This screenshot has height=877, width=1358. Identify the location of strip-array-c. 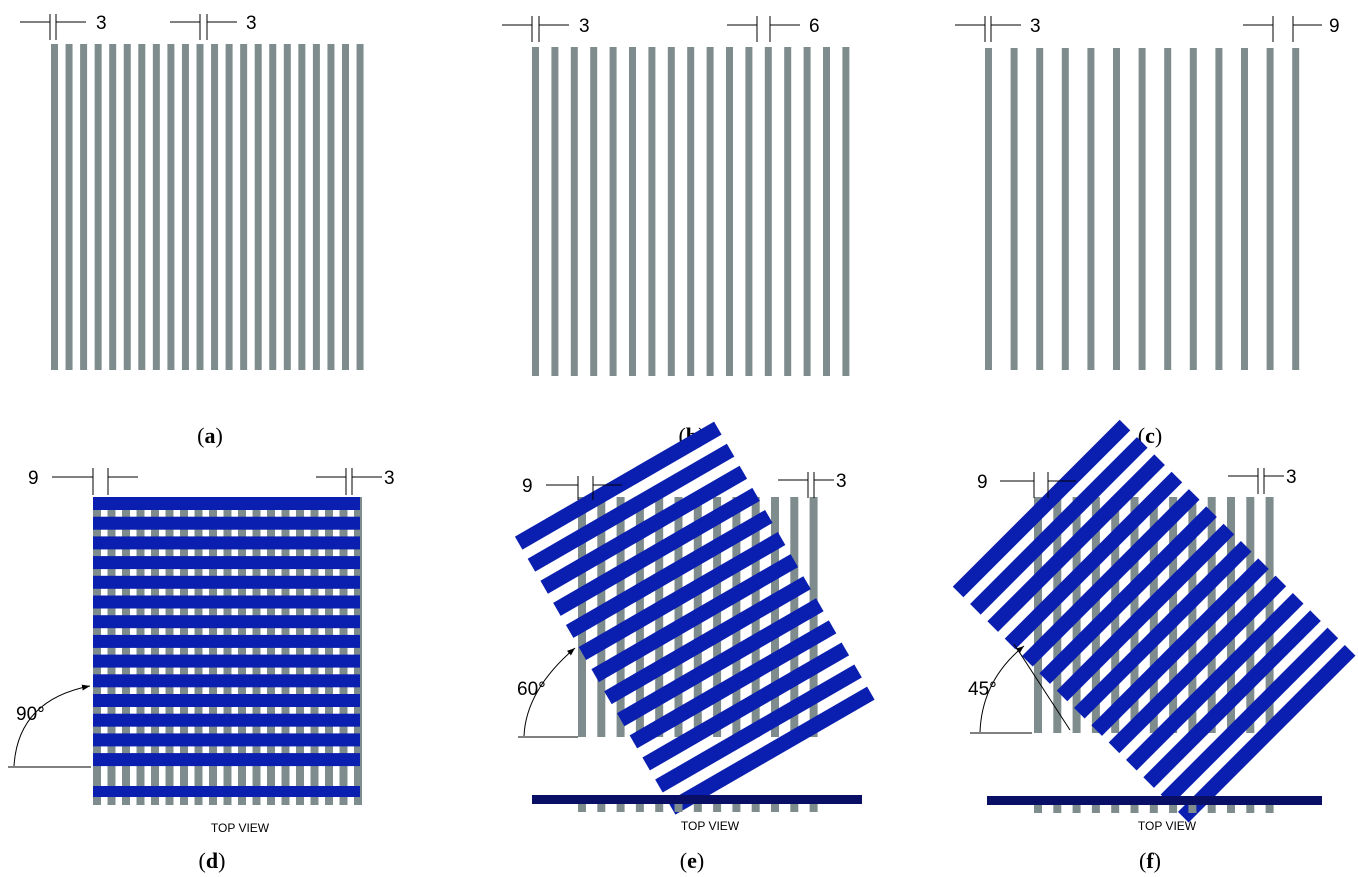
(1142, 209).